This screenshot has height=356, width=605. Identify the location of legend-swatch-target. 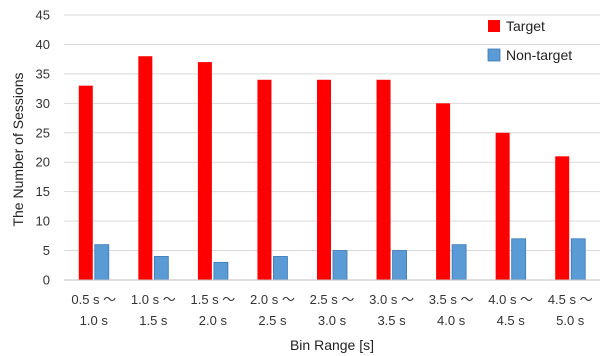
(494, 26).